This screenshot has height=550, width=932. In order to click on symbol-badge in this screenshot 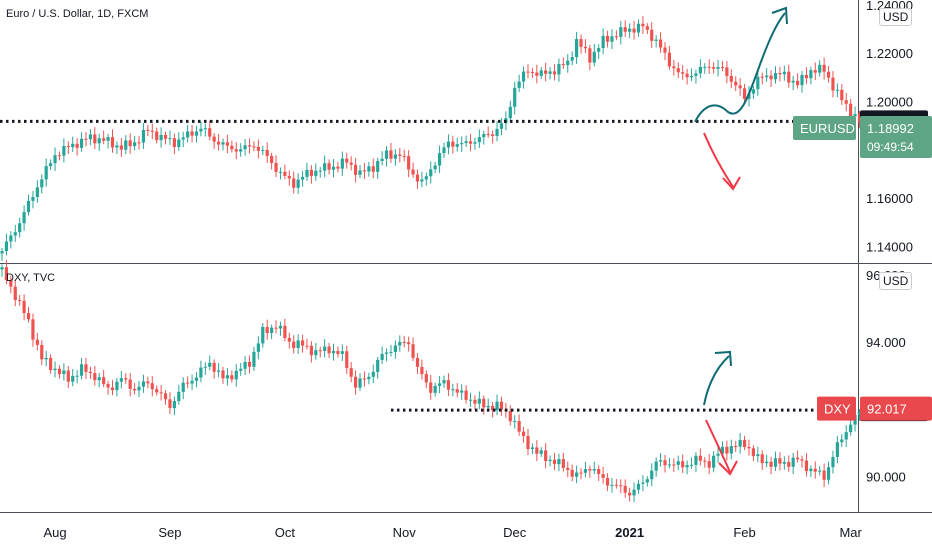, I will do `click(836, 408)`.